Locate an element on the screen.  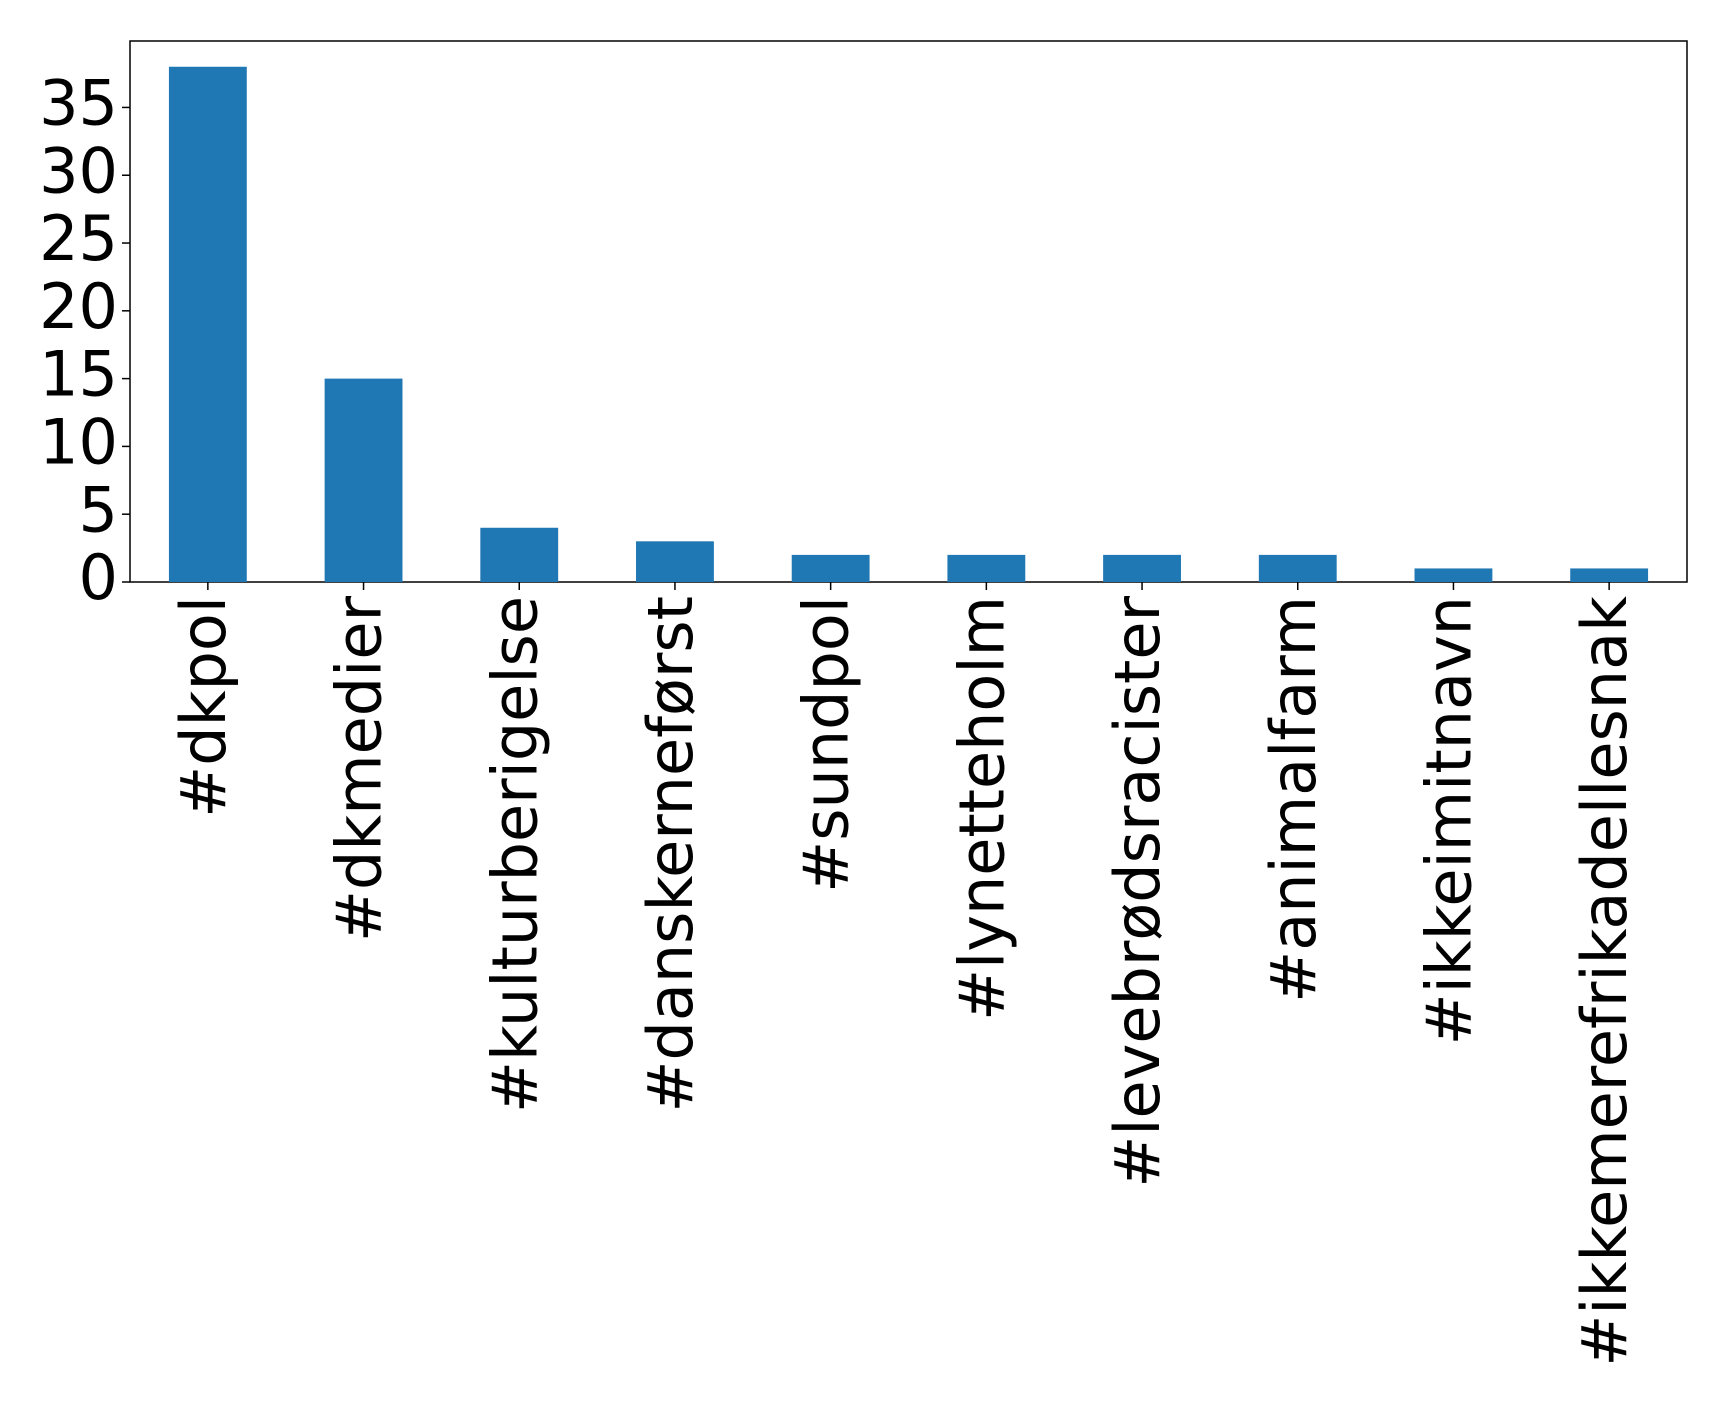
x-tick-label: #danskerneførst is located at coordinates (670, 854).